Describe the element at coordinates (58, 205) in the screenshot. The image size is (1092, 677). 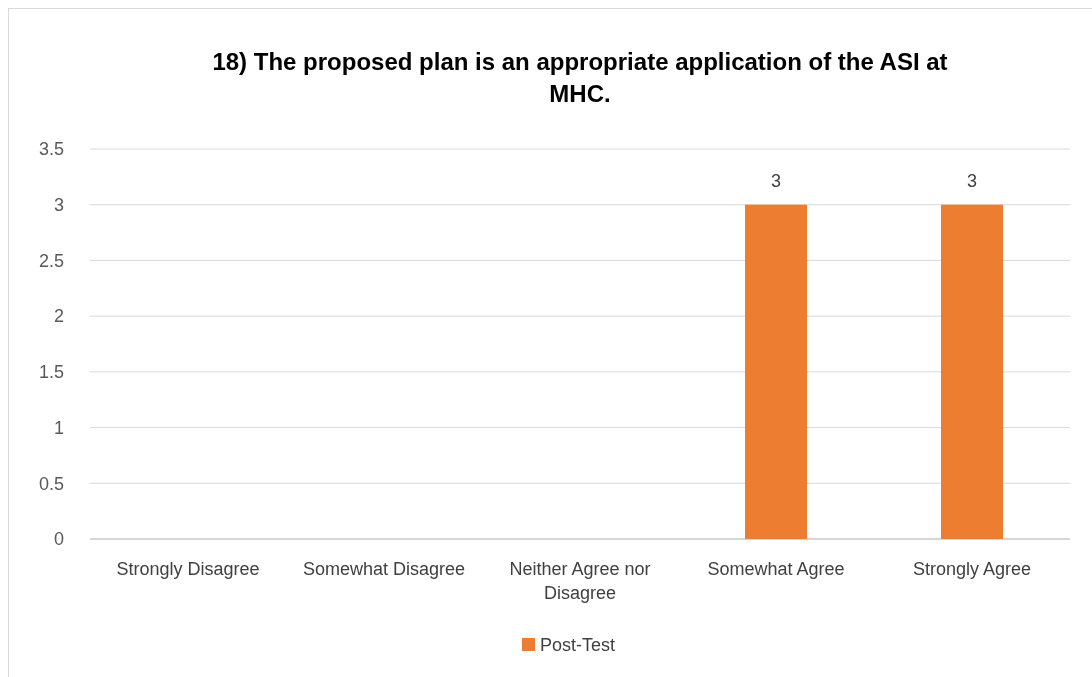
I see `y-tick-label: 3` at that location.